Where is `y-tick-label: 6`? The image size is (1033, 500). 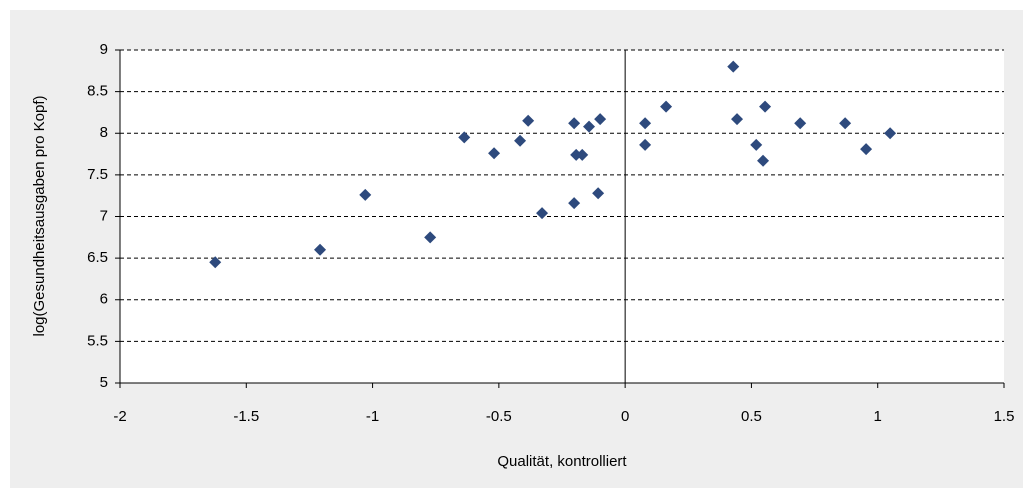
y-tick-label: 6 is located at coordinates (104, 299).